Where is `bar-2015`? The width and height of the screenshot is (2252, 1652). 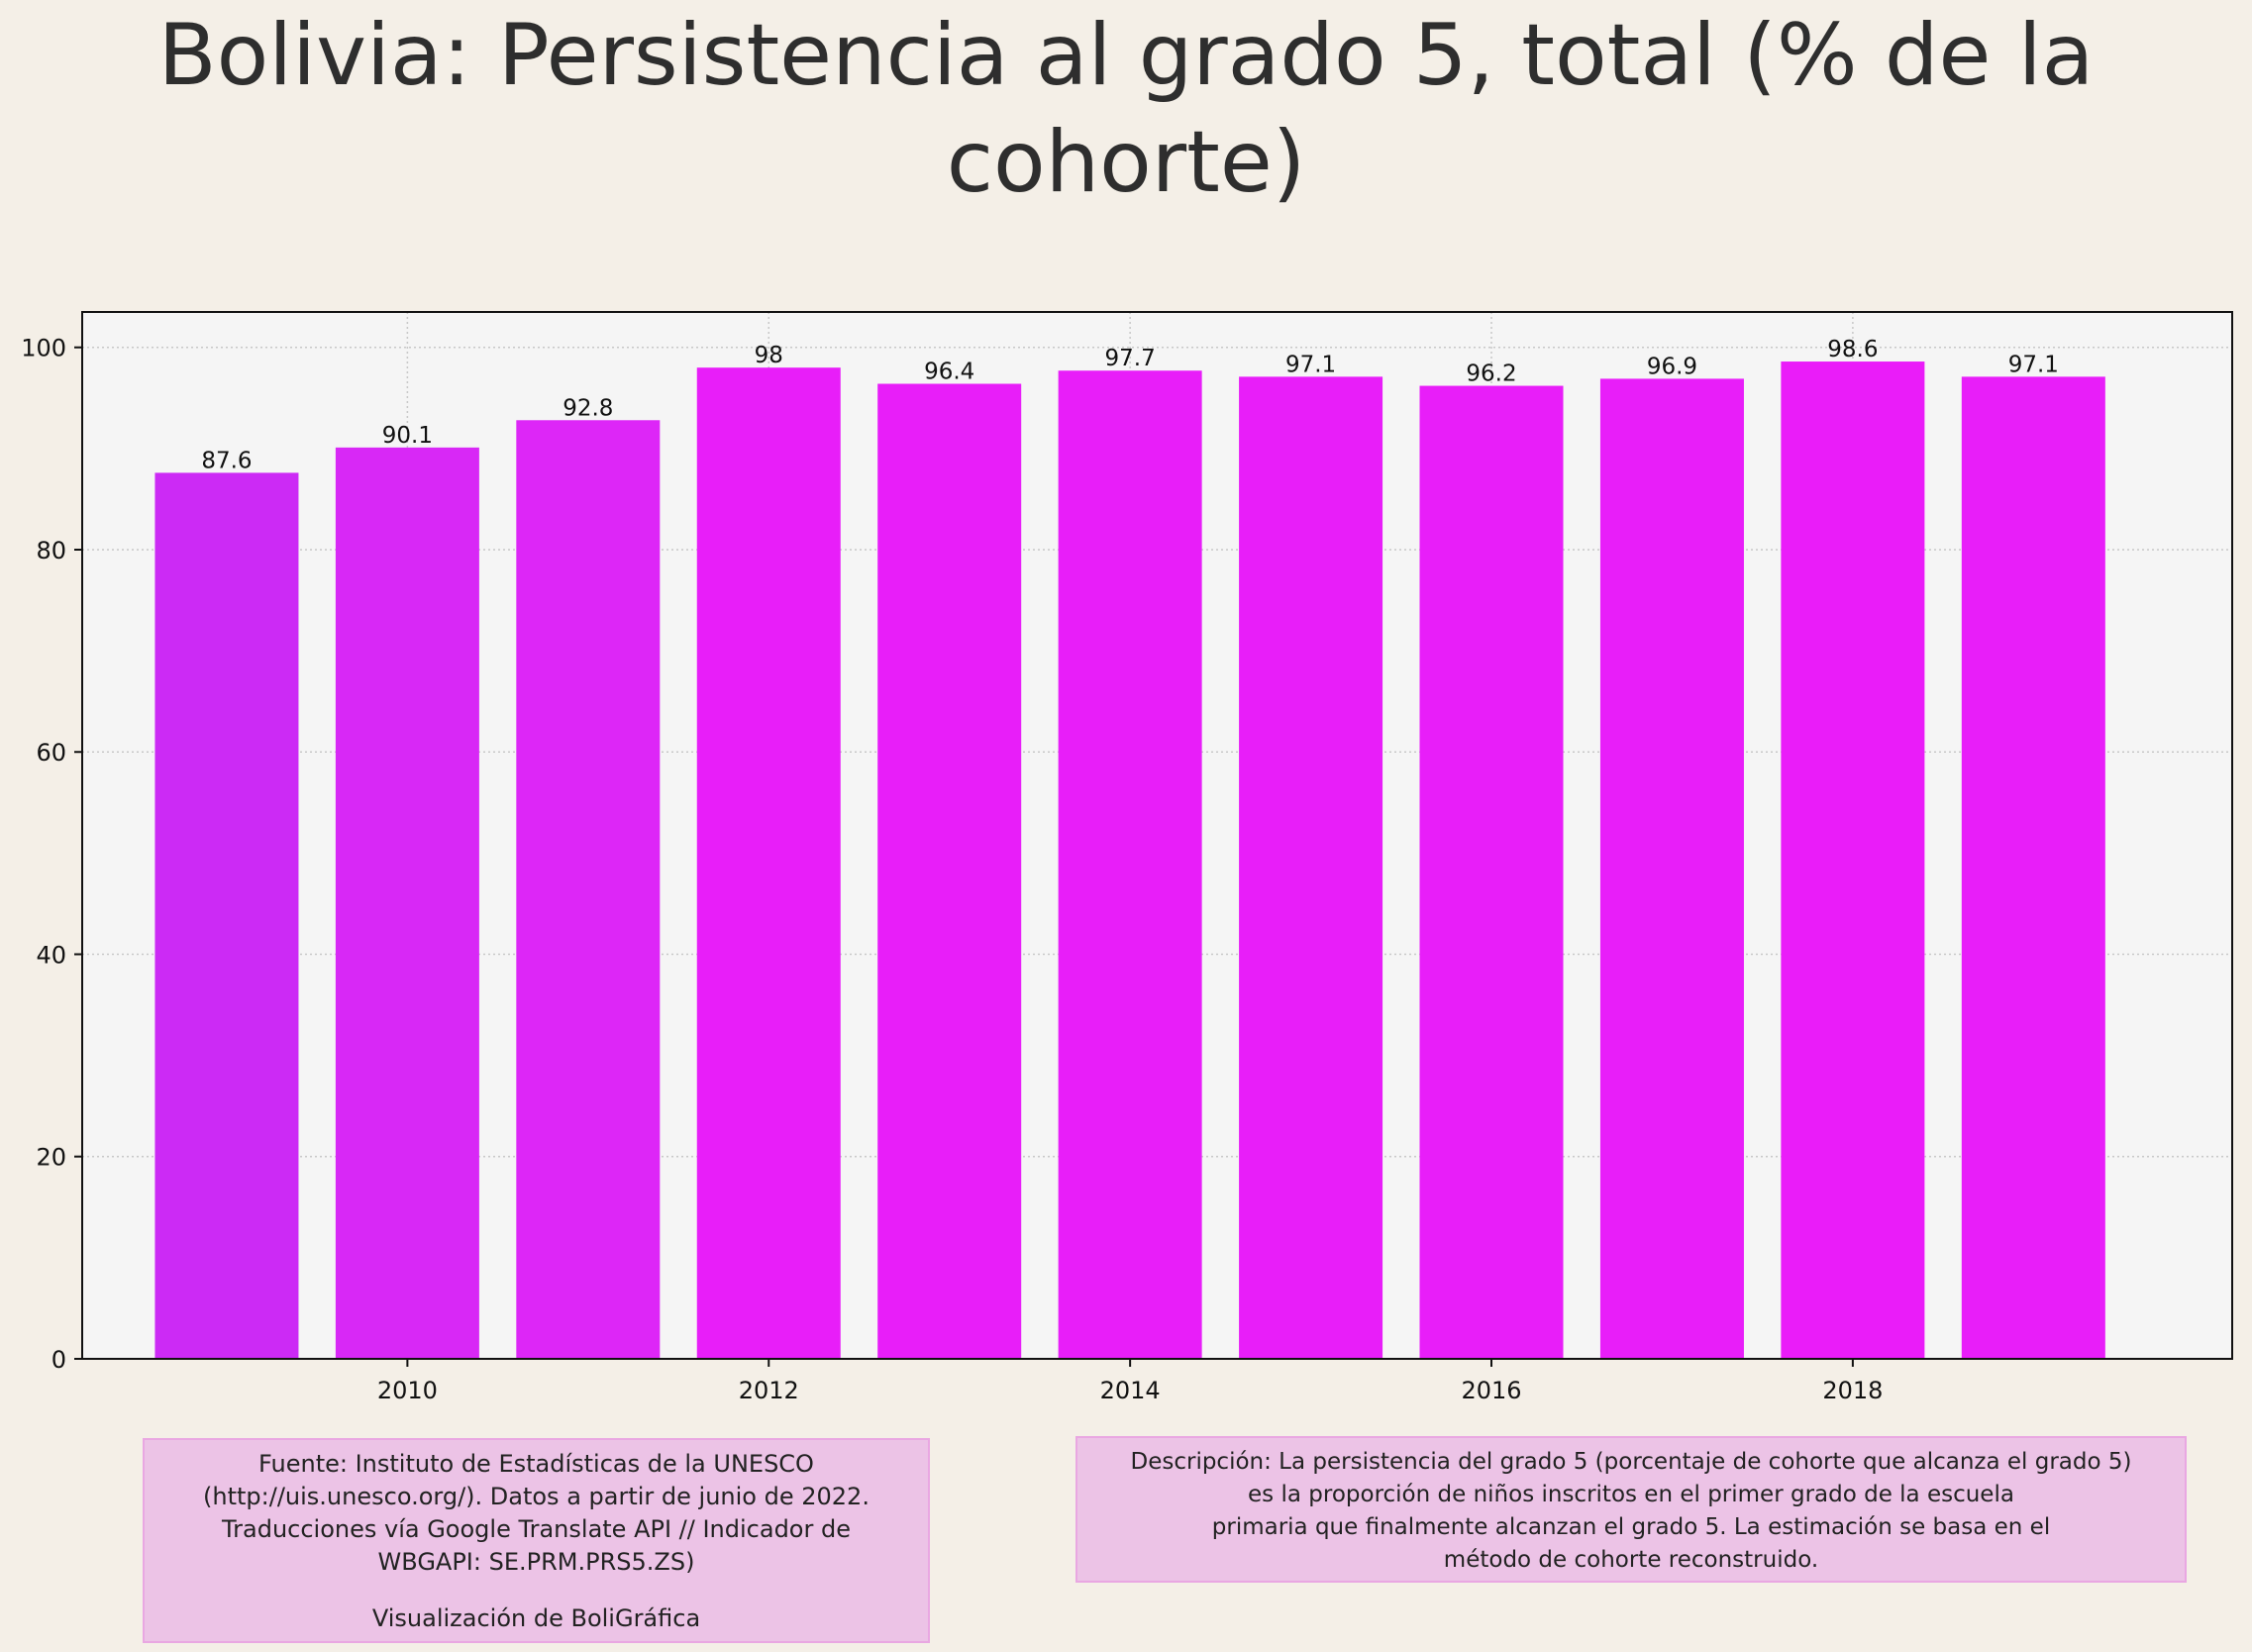
bar-2015 is located at coordinates (1311, 868).